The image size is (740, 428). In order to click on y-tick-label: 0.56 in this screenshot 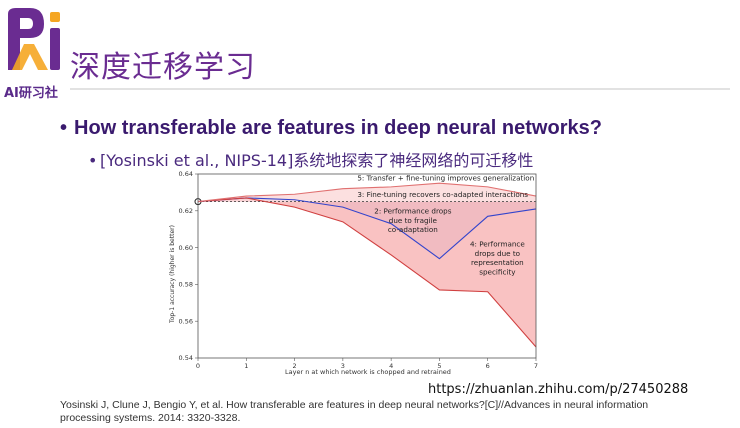, I will do `click(186, 321)`.